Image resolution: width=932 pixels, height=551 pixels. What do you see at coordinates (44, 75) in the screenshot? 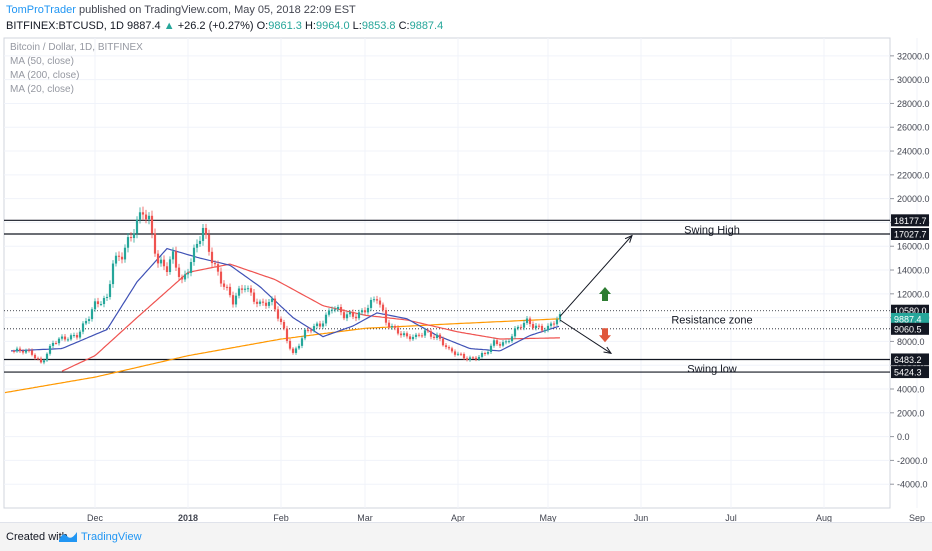
I see `legend-ma200: MA (200, close)` at bounding box center [44, 75].